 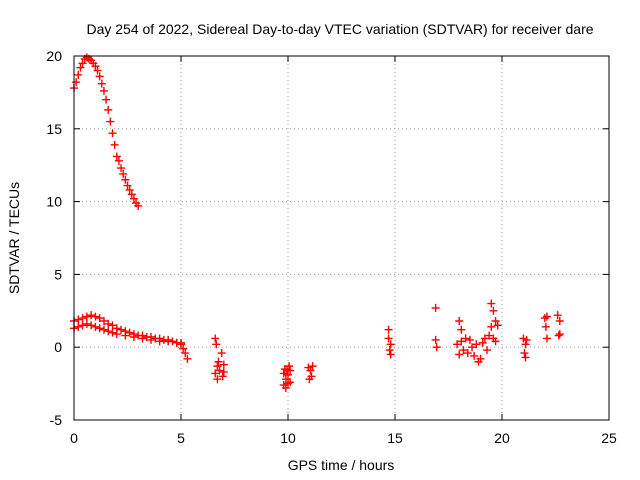 I want to click on y-tick-label: -5, so click(x=56, y=420).